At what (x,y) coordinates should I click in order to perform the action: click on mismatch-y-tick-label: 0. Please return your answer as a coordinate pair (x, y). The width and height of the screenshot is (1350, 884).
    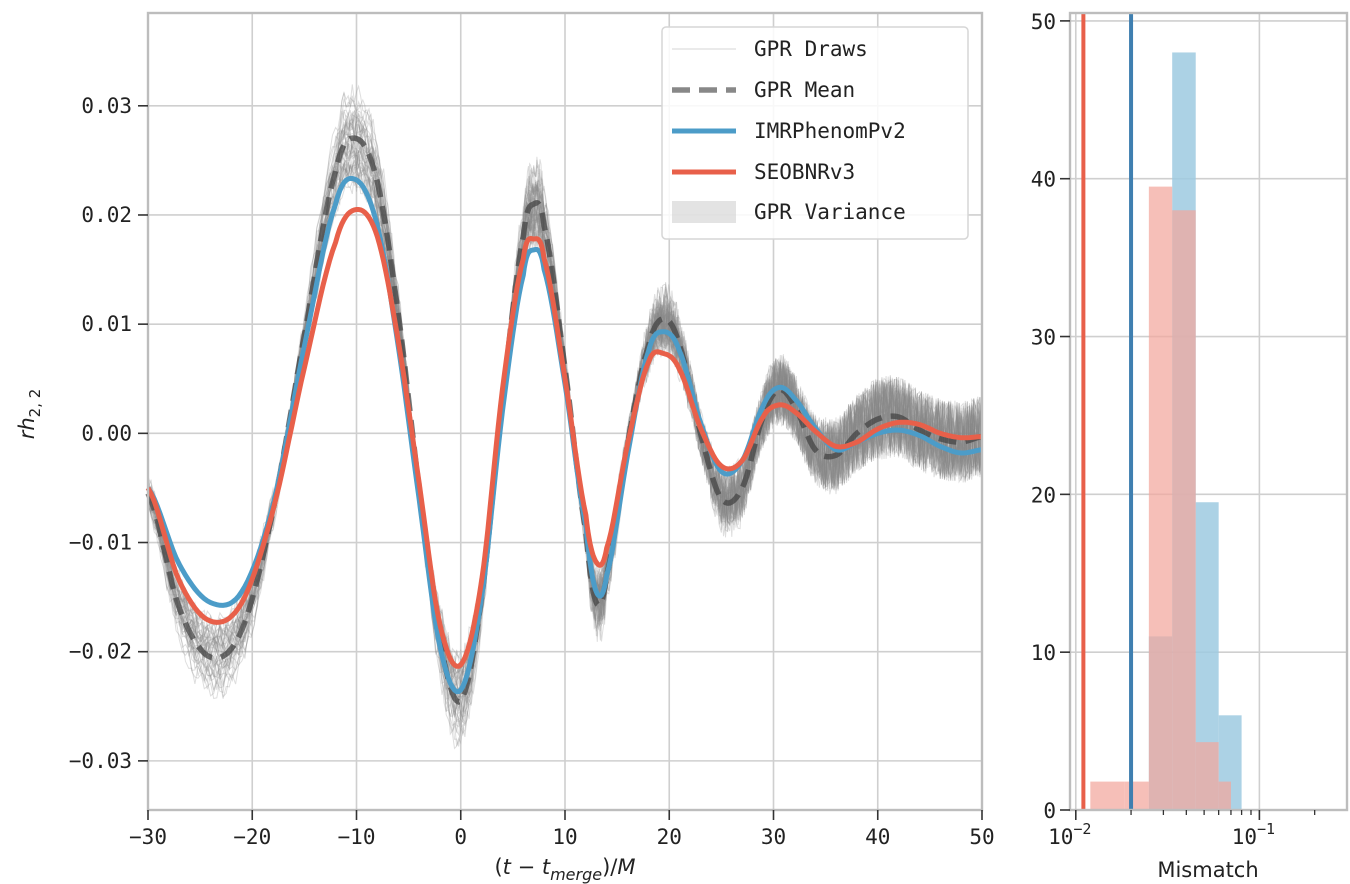
    Looking at the image, I should click on (1049, 811).